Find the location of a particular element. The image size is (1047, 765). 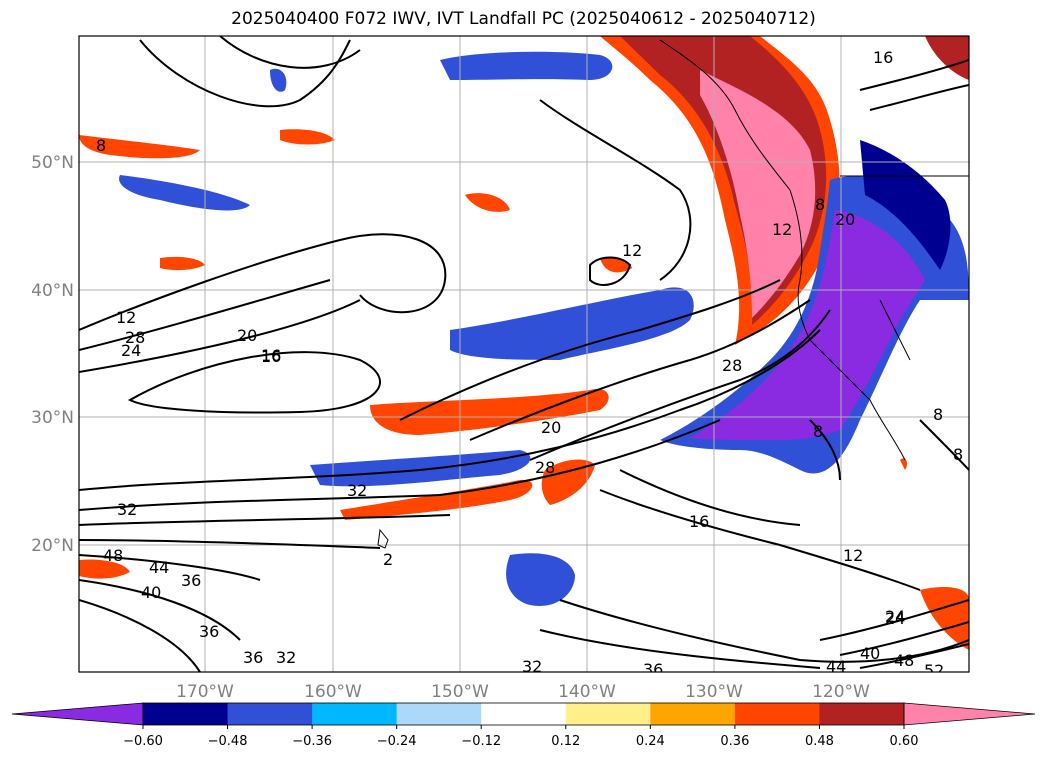

contour-label: 2 is located at coordinates (388, 559).